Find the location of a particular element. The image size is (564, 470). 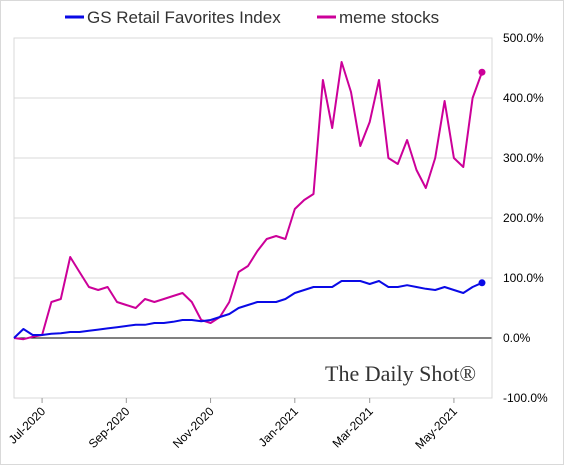

y-tick-label: -100.0% is located at coordinates (525, 398).